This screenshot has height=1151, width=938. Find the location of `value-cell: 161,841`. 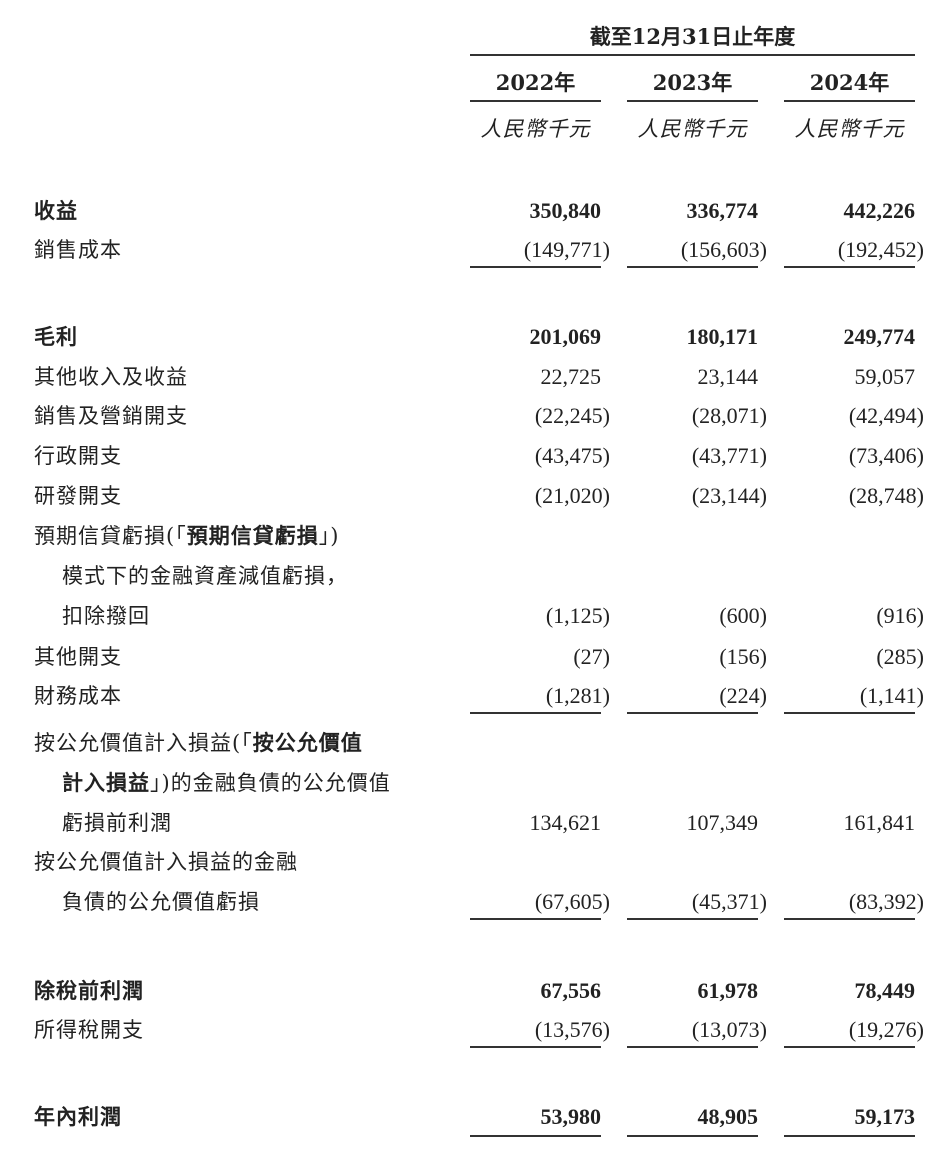

value-cell: 161,841 is located at coordinates (879, 822).